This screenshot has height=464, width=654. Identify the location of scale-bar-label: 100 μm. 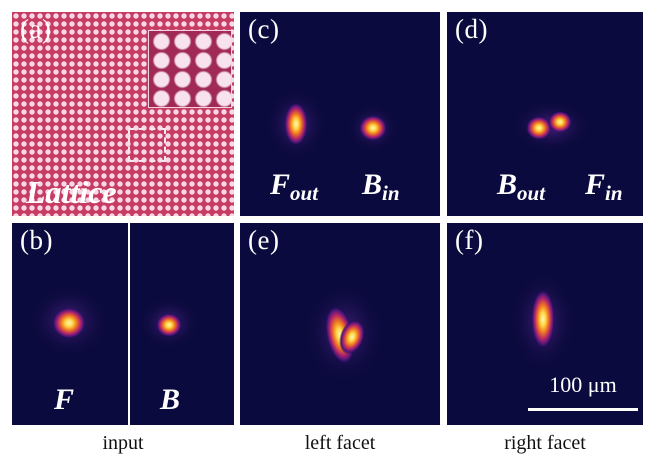
(583, 384).